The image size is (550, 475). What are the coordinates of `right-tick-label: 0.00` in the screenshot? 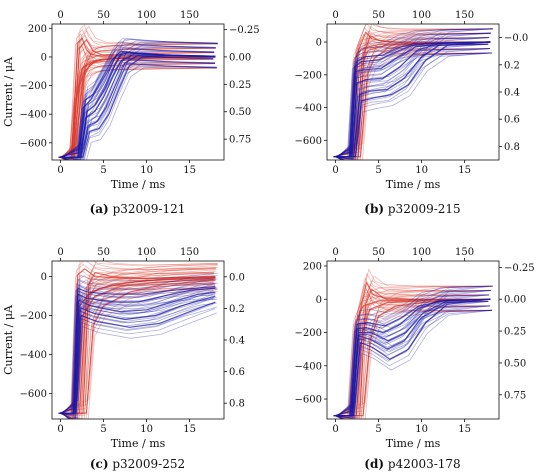 It's located at (240, 57).